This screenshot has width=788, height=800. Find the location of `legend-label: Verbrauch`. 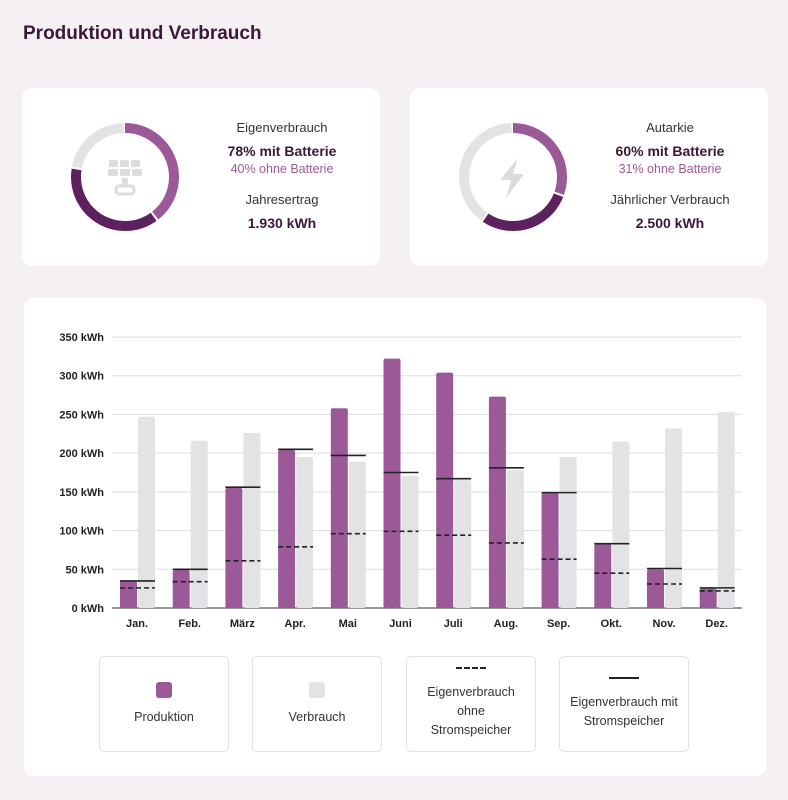

legend-label: Verbrauch is located at coordinates (317, 716).